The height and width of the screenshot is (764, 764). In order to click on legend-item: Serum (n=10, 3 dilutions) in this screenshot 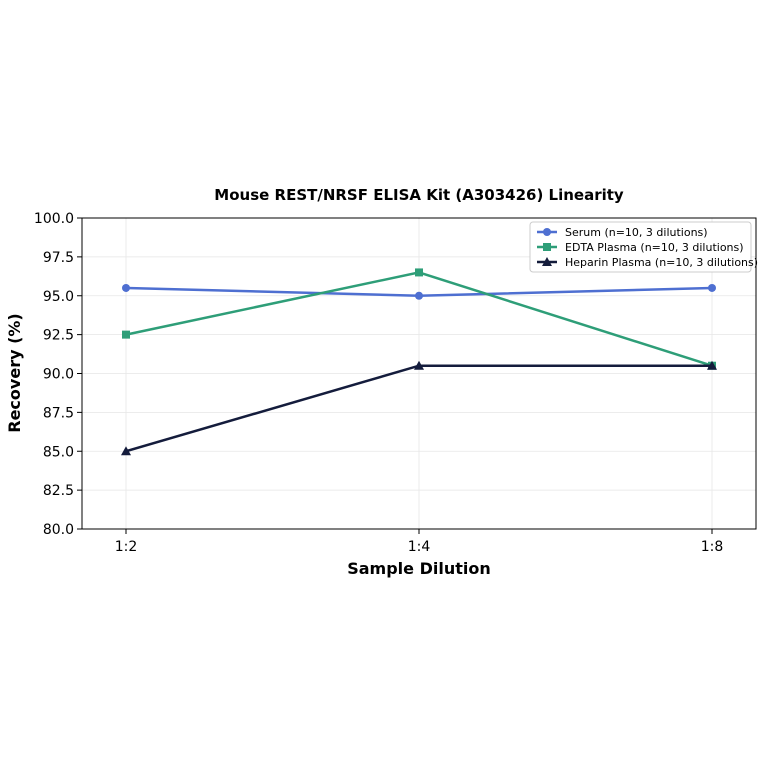, I will do `click(622, 232)`.